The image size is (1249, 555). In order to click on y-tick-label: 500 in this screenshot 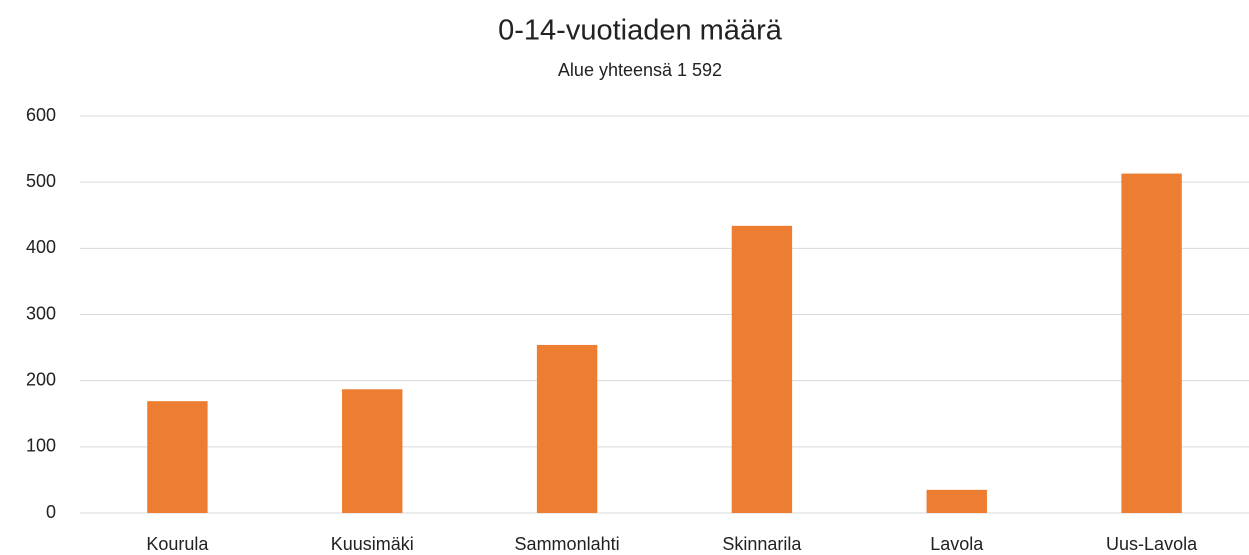, I will do `click(41, 181)`.